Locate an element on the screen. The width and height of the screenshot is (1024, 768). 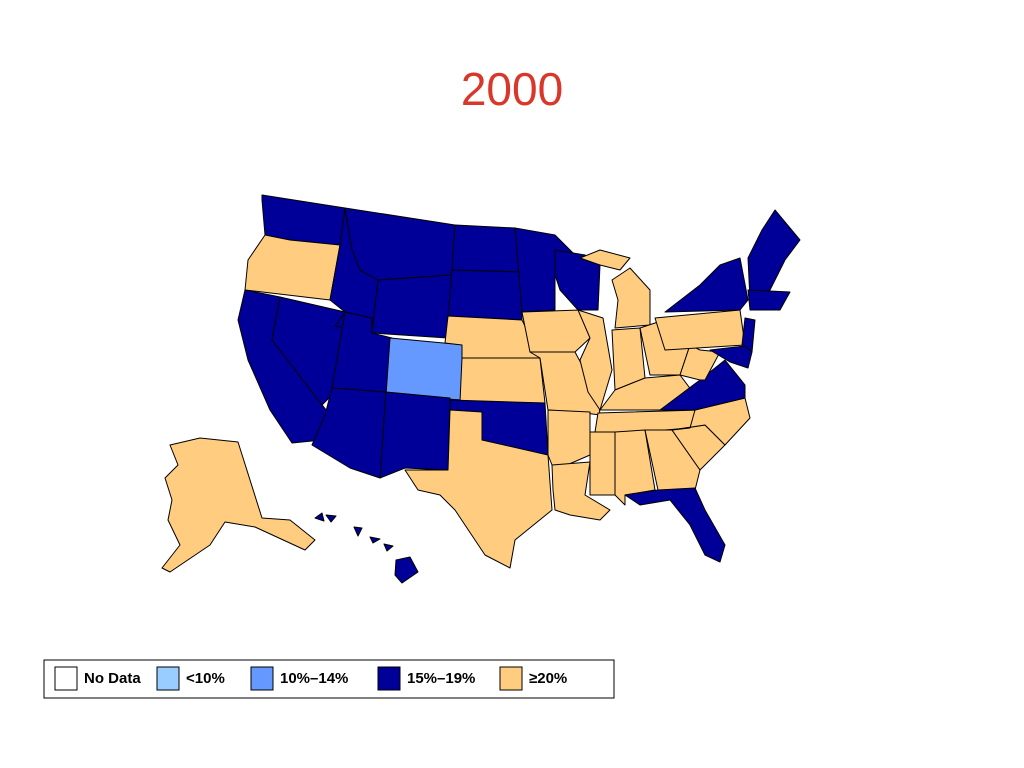
legend-label: 10%–14% is located at coordinates (314, 678).